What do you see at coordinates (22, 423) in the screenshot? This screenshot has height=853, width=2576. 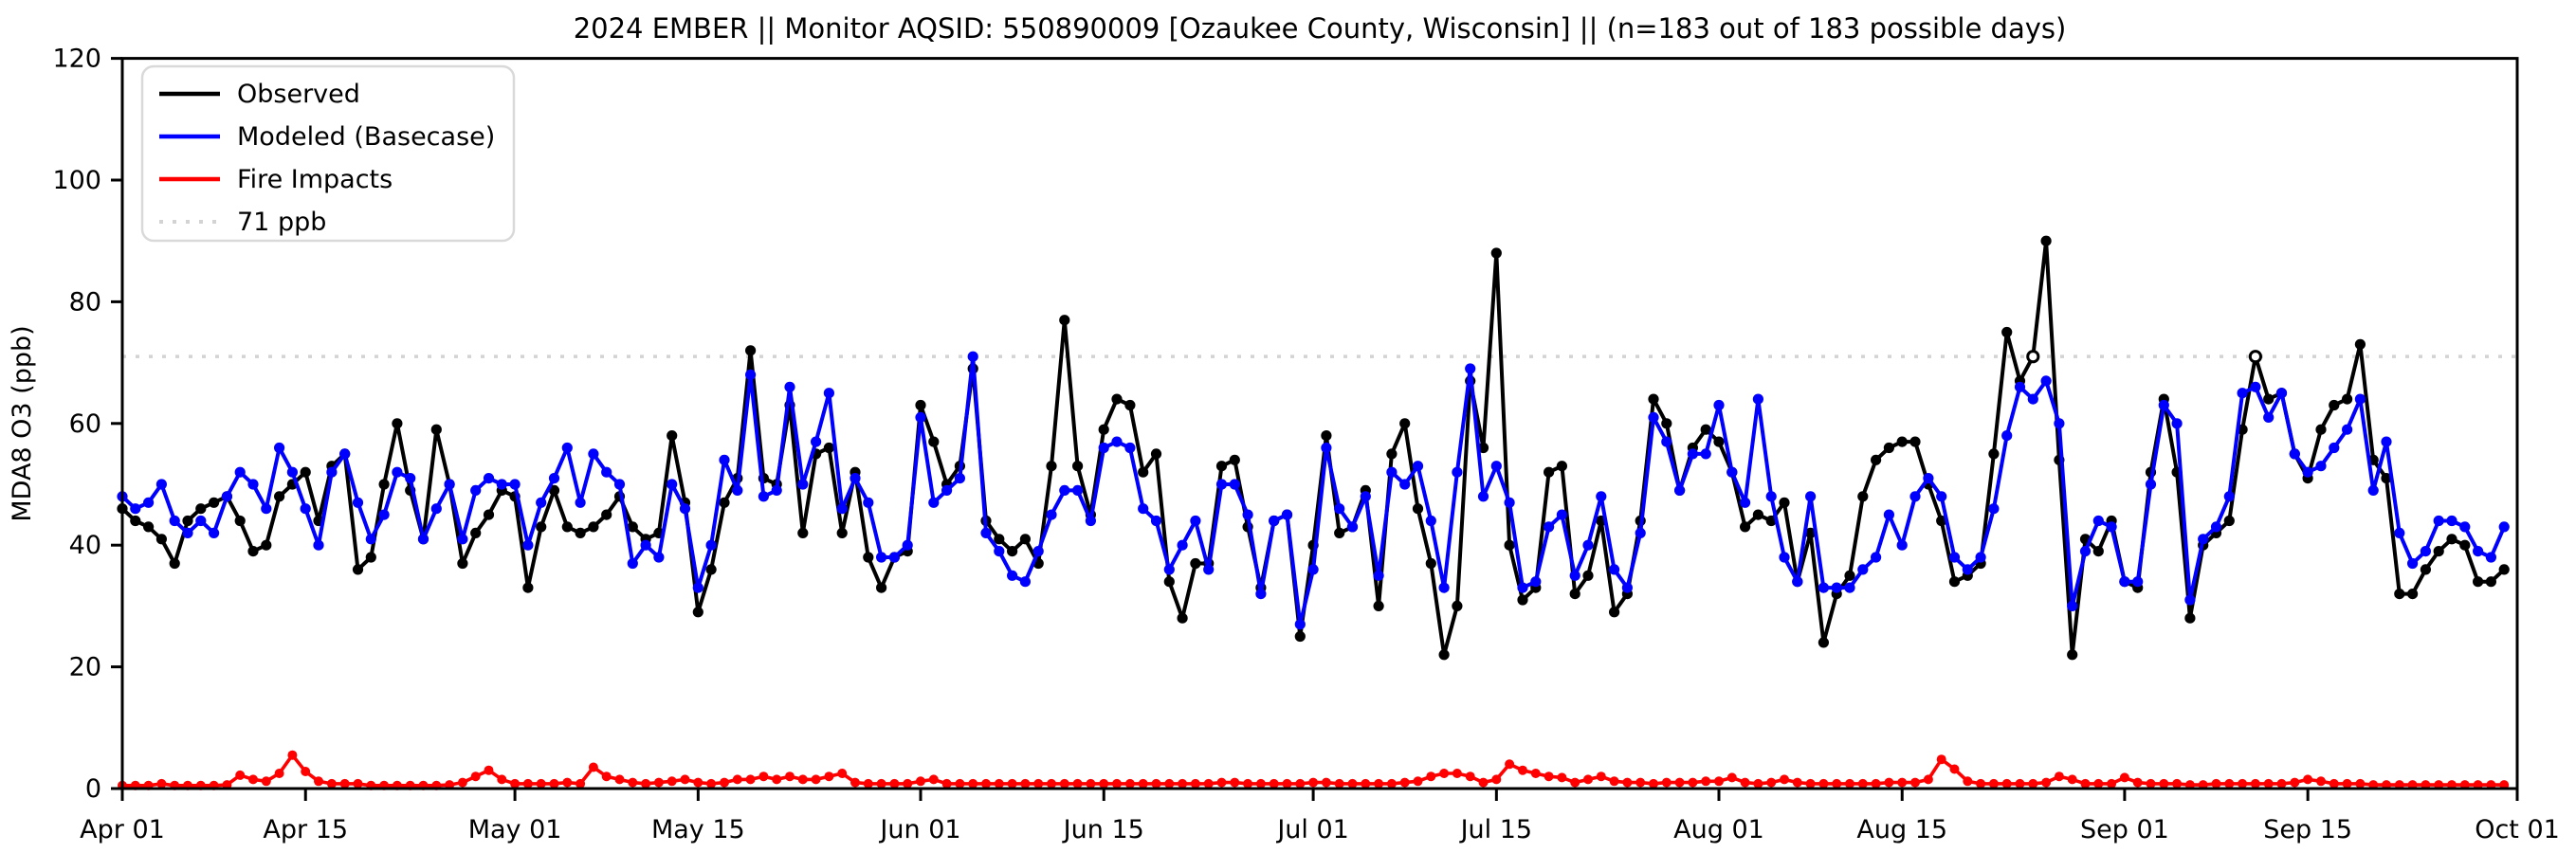 I see `y-axis-label: MDA8 O3 (ppb)` at bounding box center [22, 423].